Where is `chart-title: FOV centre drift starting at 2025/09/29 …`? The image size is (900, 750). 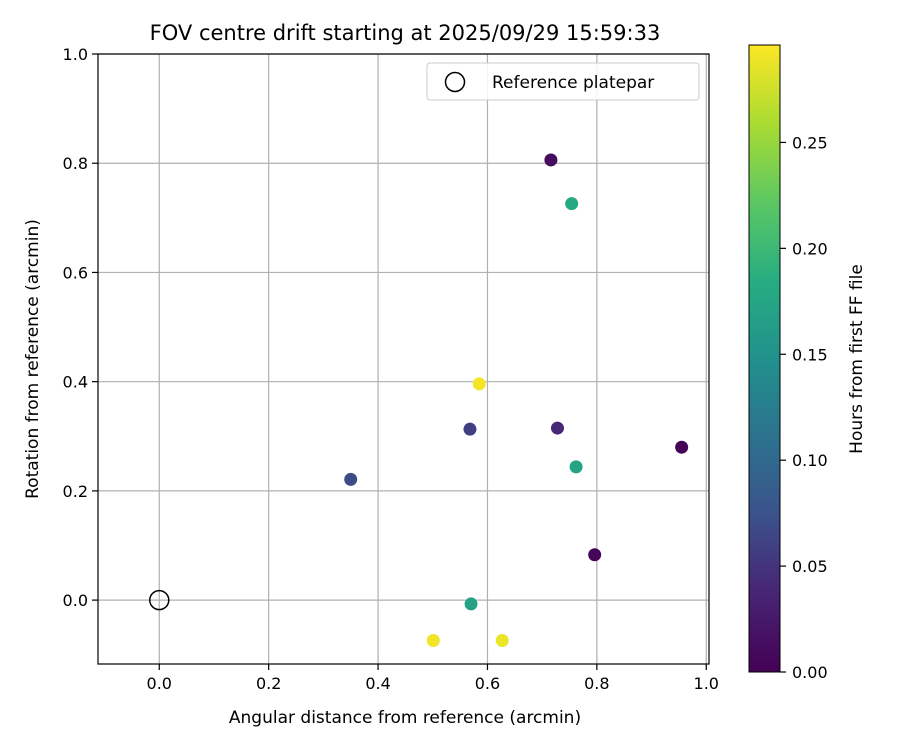 chart-title: FOV centre drift starting at 2025/09/29 … is located at coordinates (405, 33).